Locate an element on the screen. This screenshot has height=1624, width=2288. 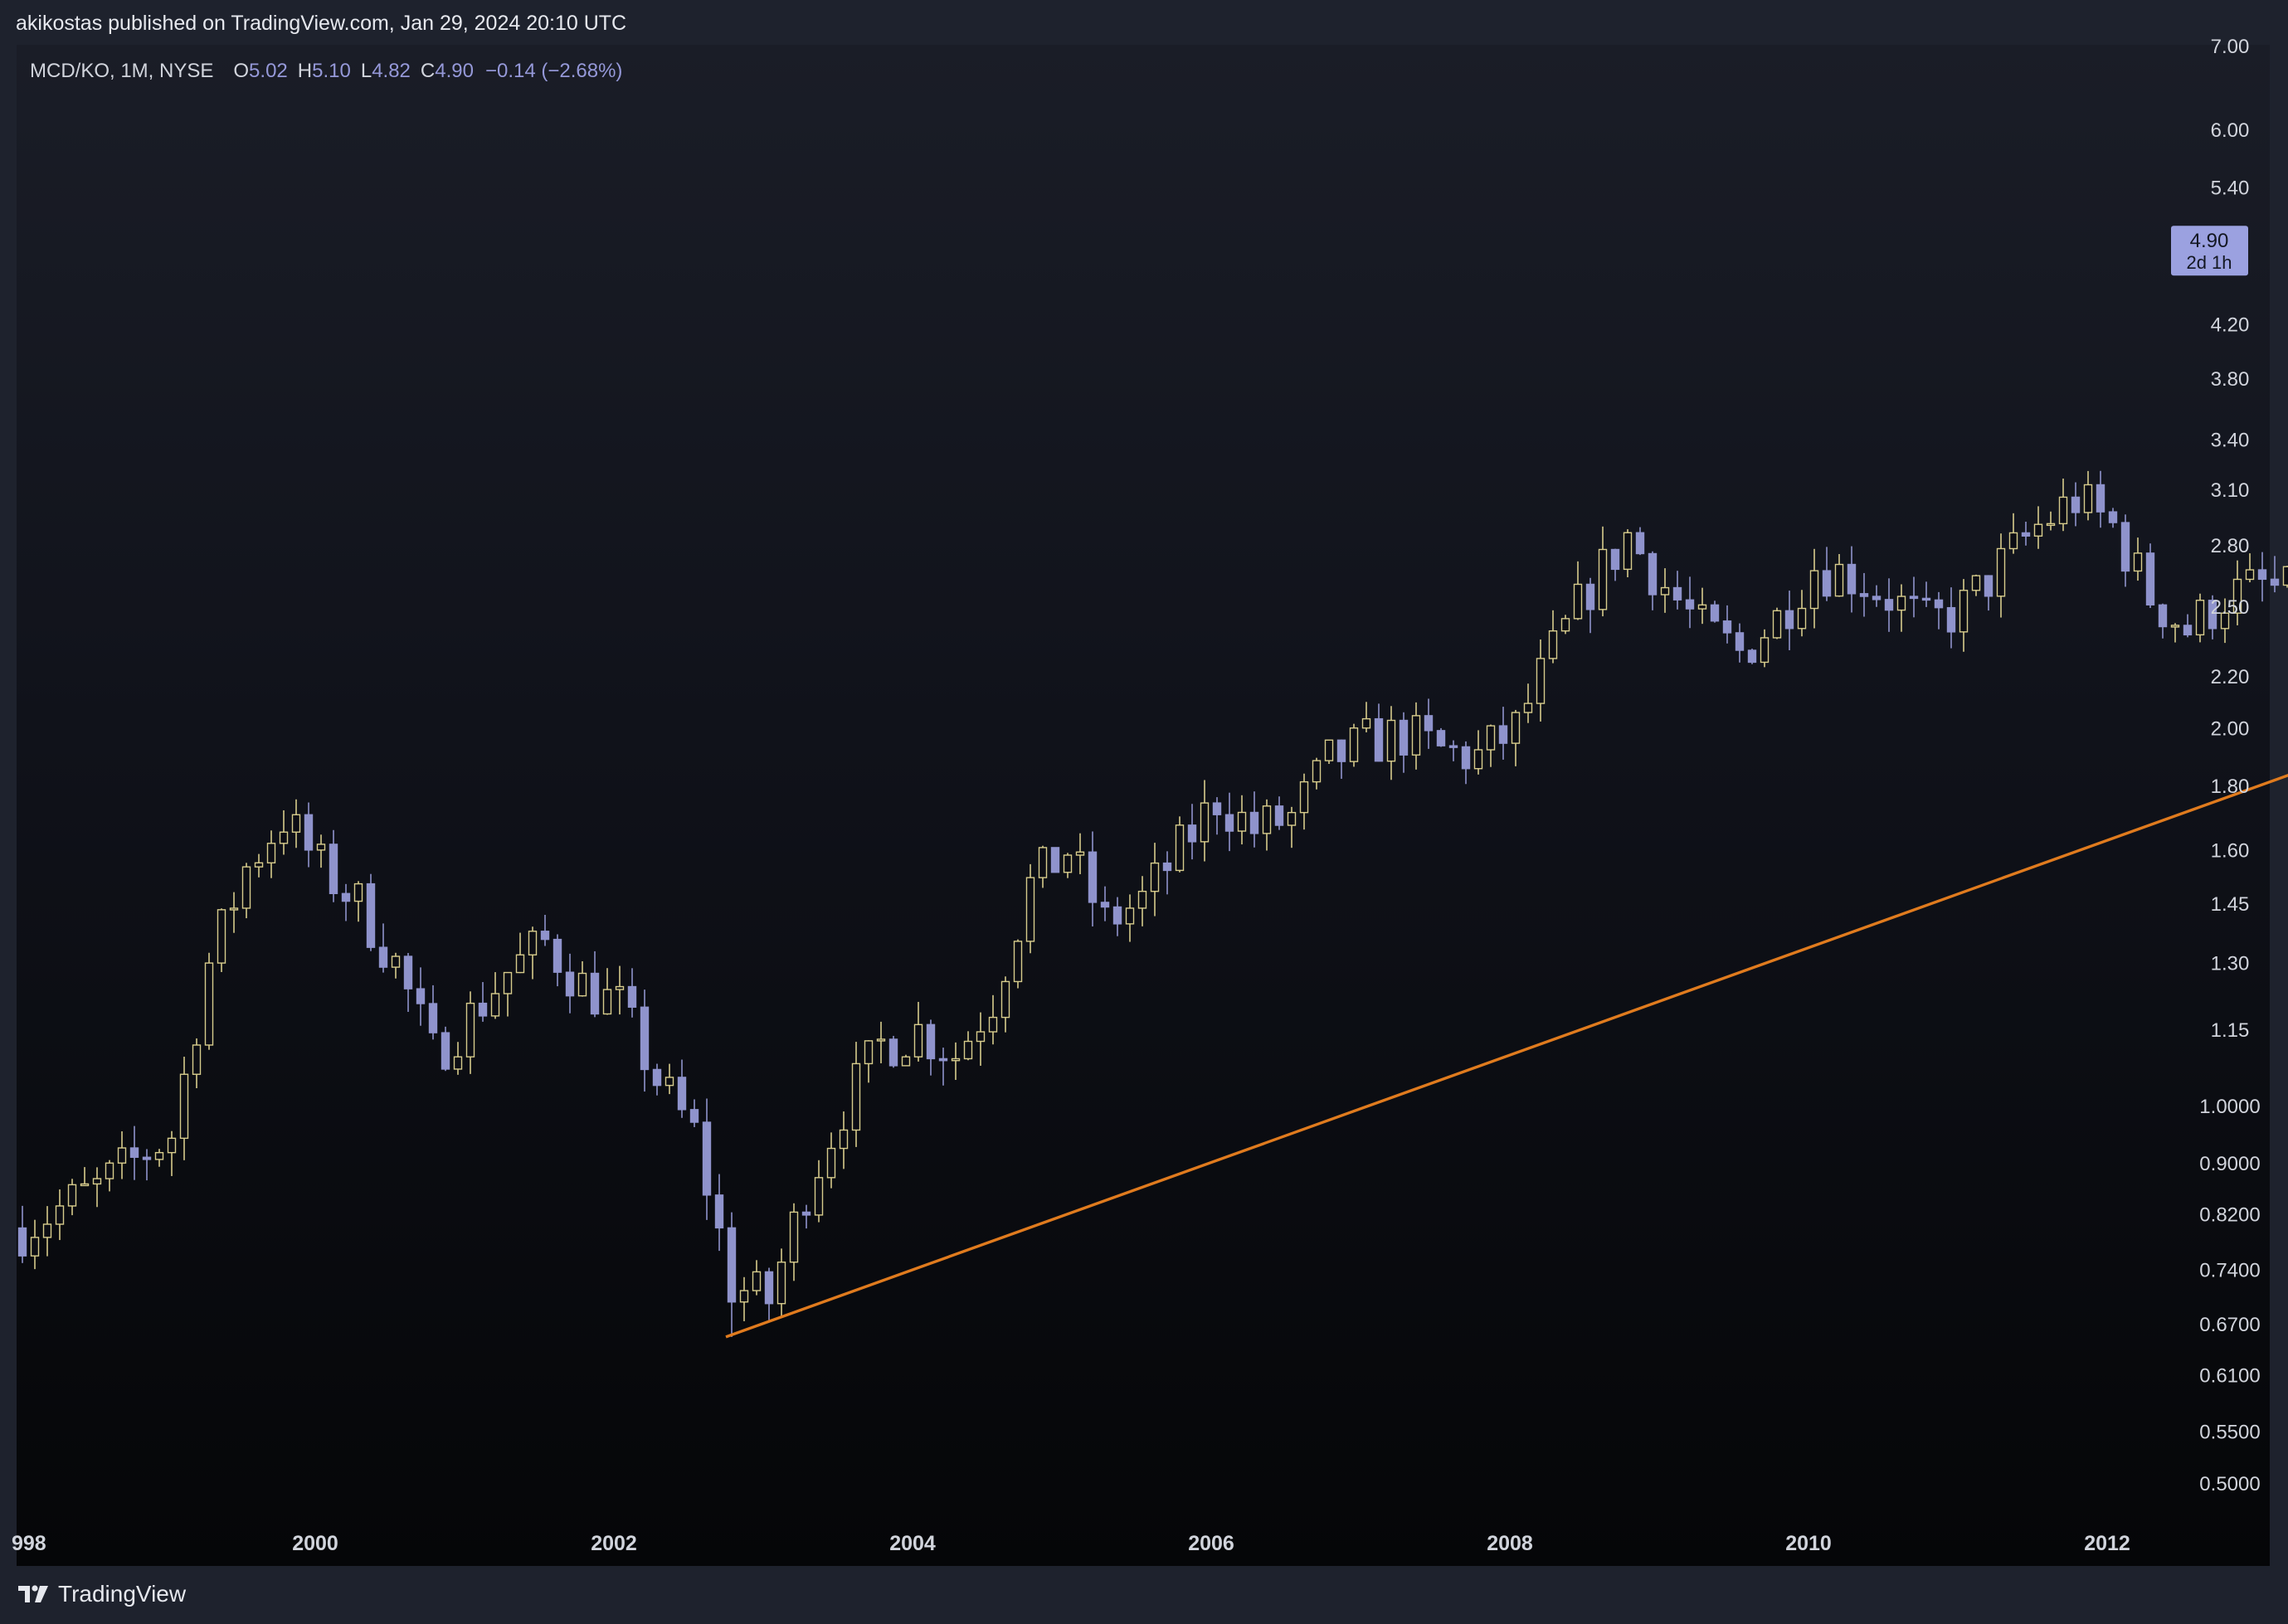
price-tick-label: 0.6100 is located at coordinates (2229, 1376).